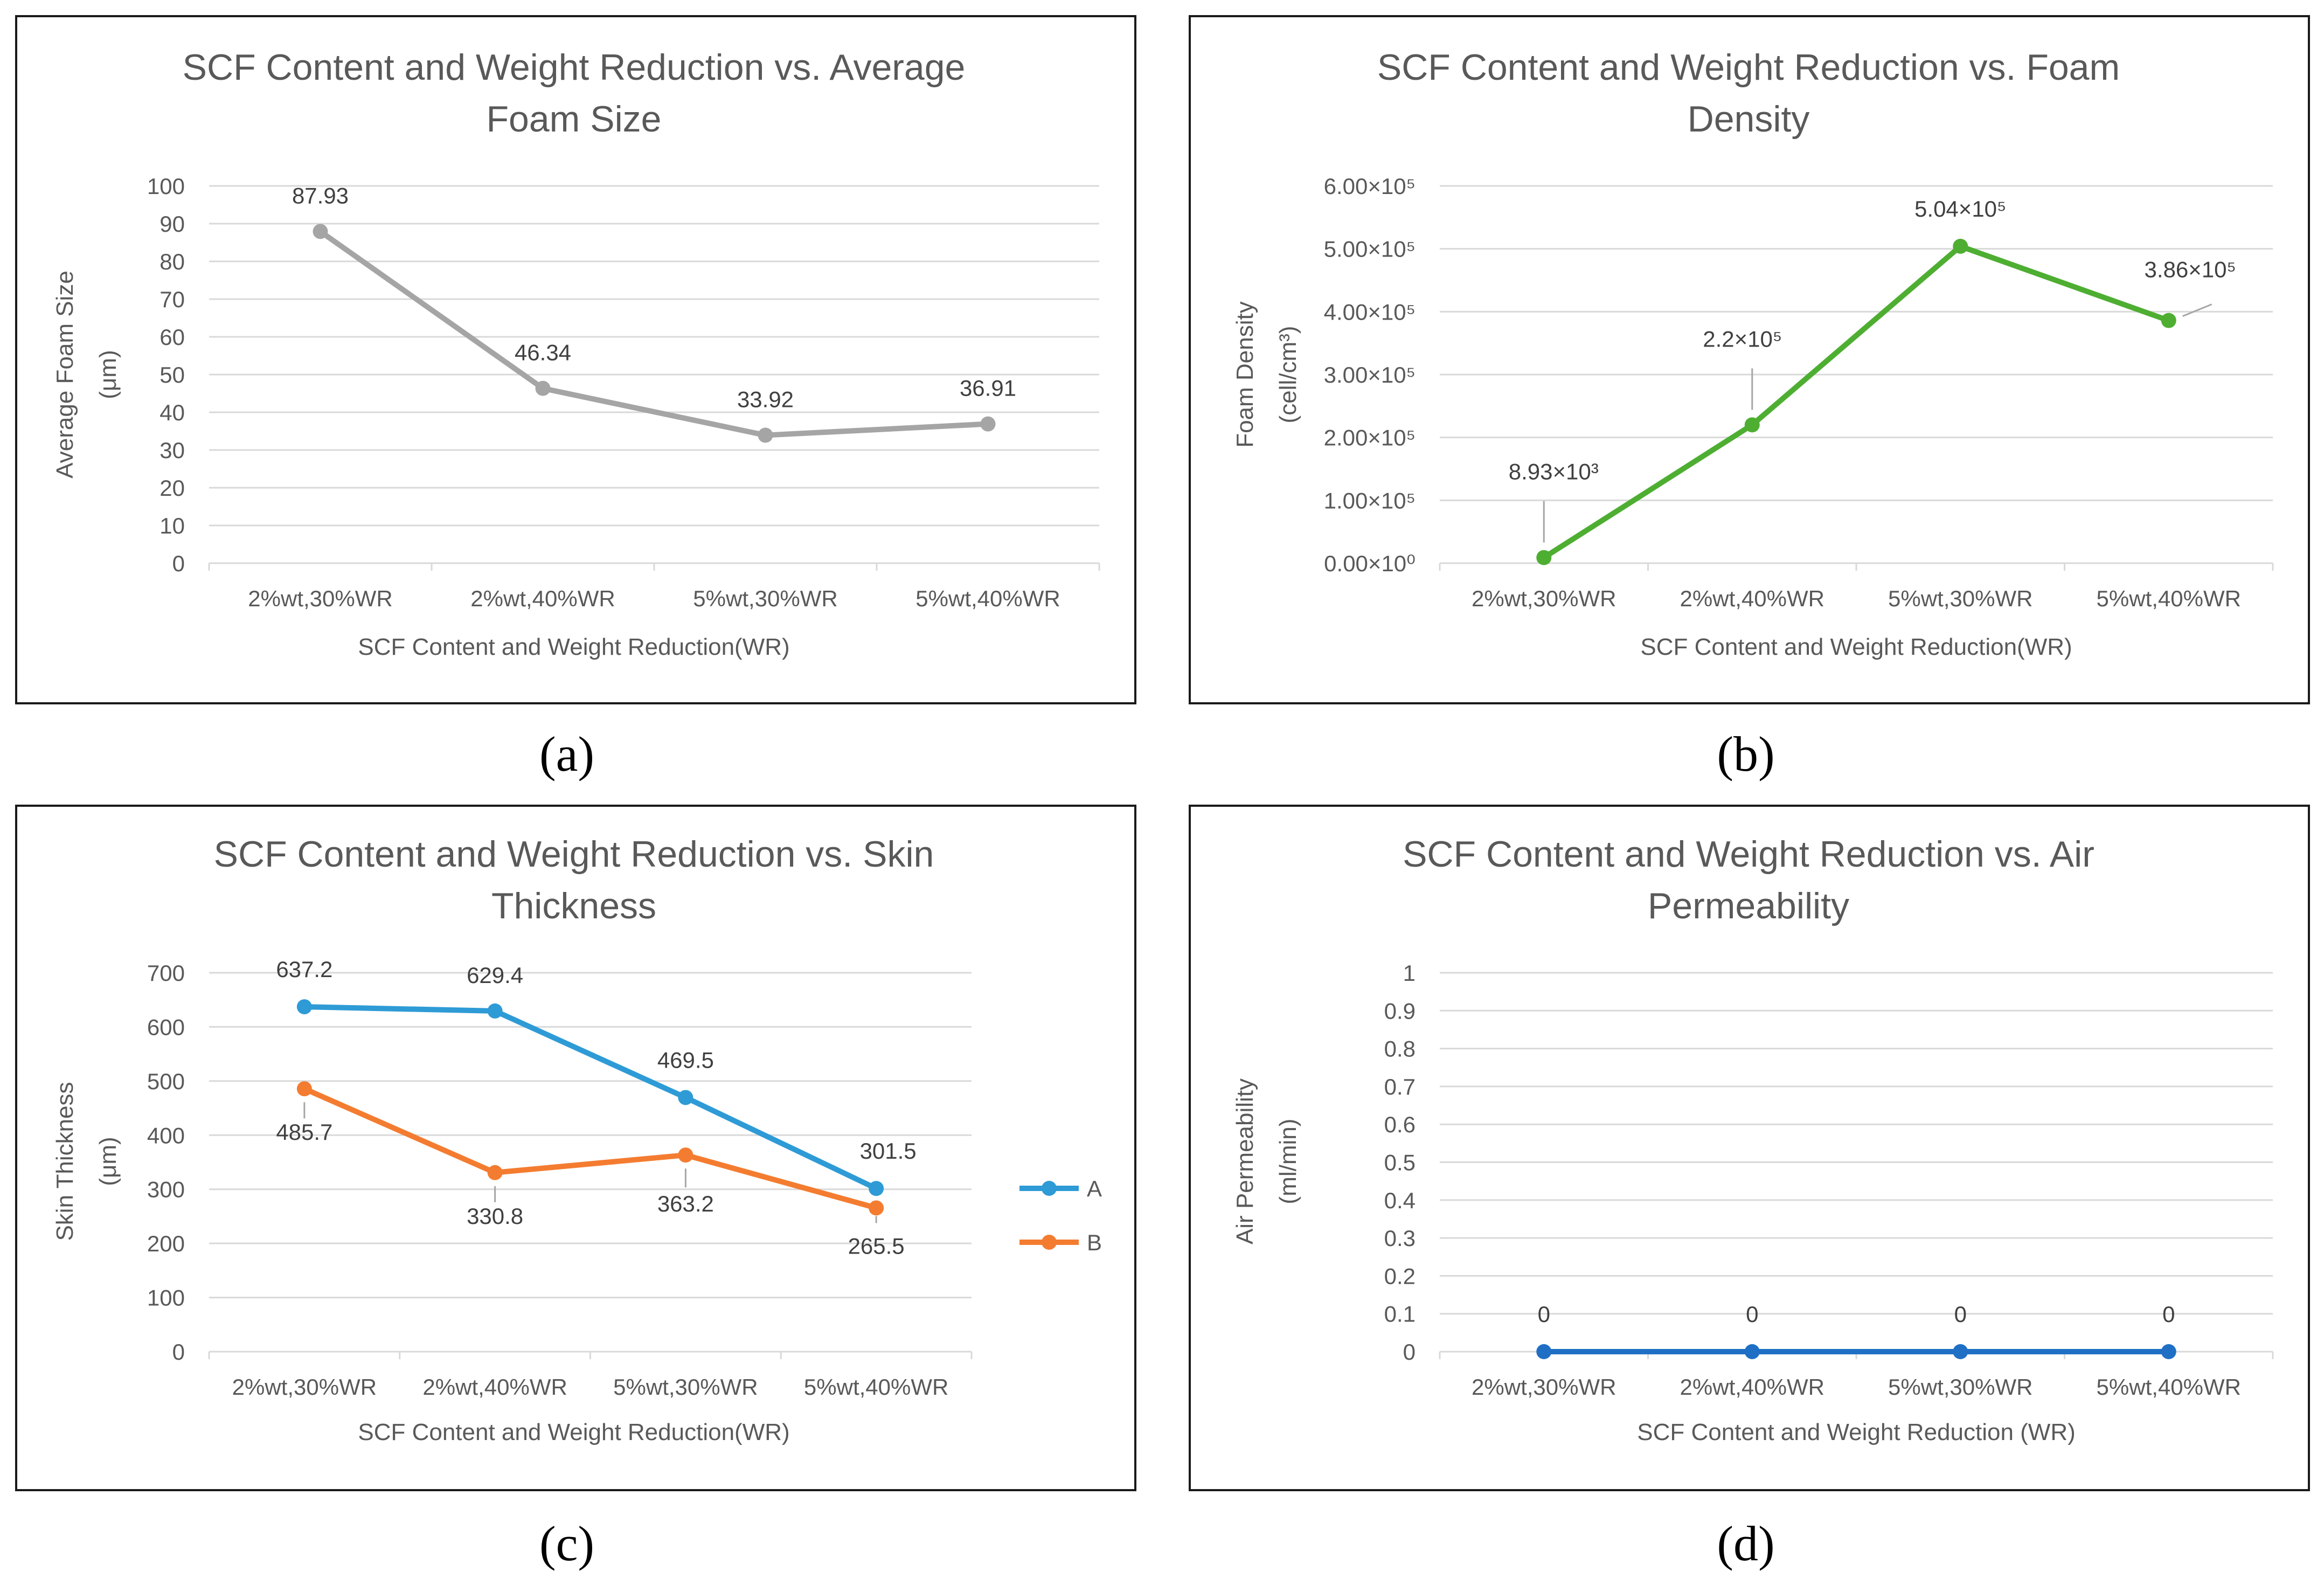 This screenshot has height=1578, width=2324. What do you see at coordinates (1245, 374) in the screenshot?
I see `y-axis-title: Foam Density` at bounding box center [1245, 374].